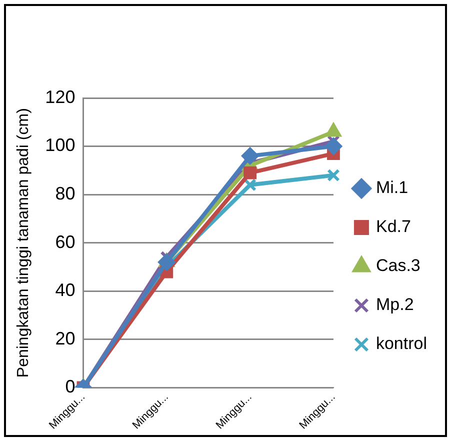 This screenshot has height=443, width=455. Describe the element at coordinates (23, 243) in the screenshot. I see `y-axis-title: Peningkatan tinggi tanaman padi (cm)` at that location.